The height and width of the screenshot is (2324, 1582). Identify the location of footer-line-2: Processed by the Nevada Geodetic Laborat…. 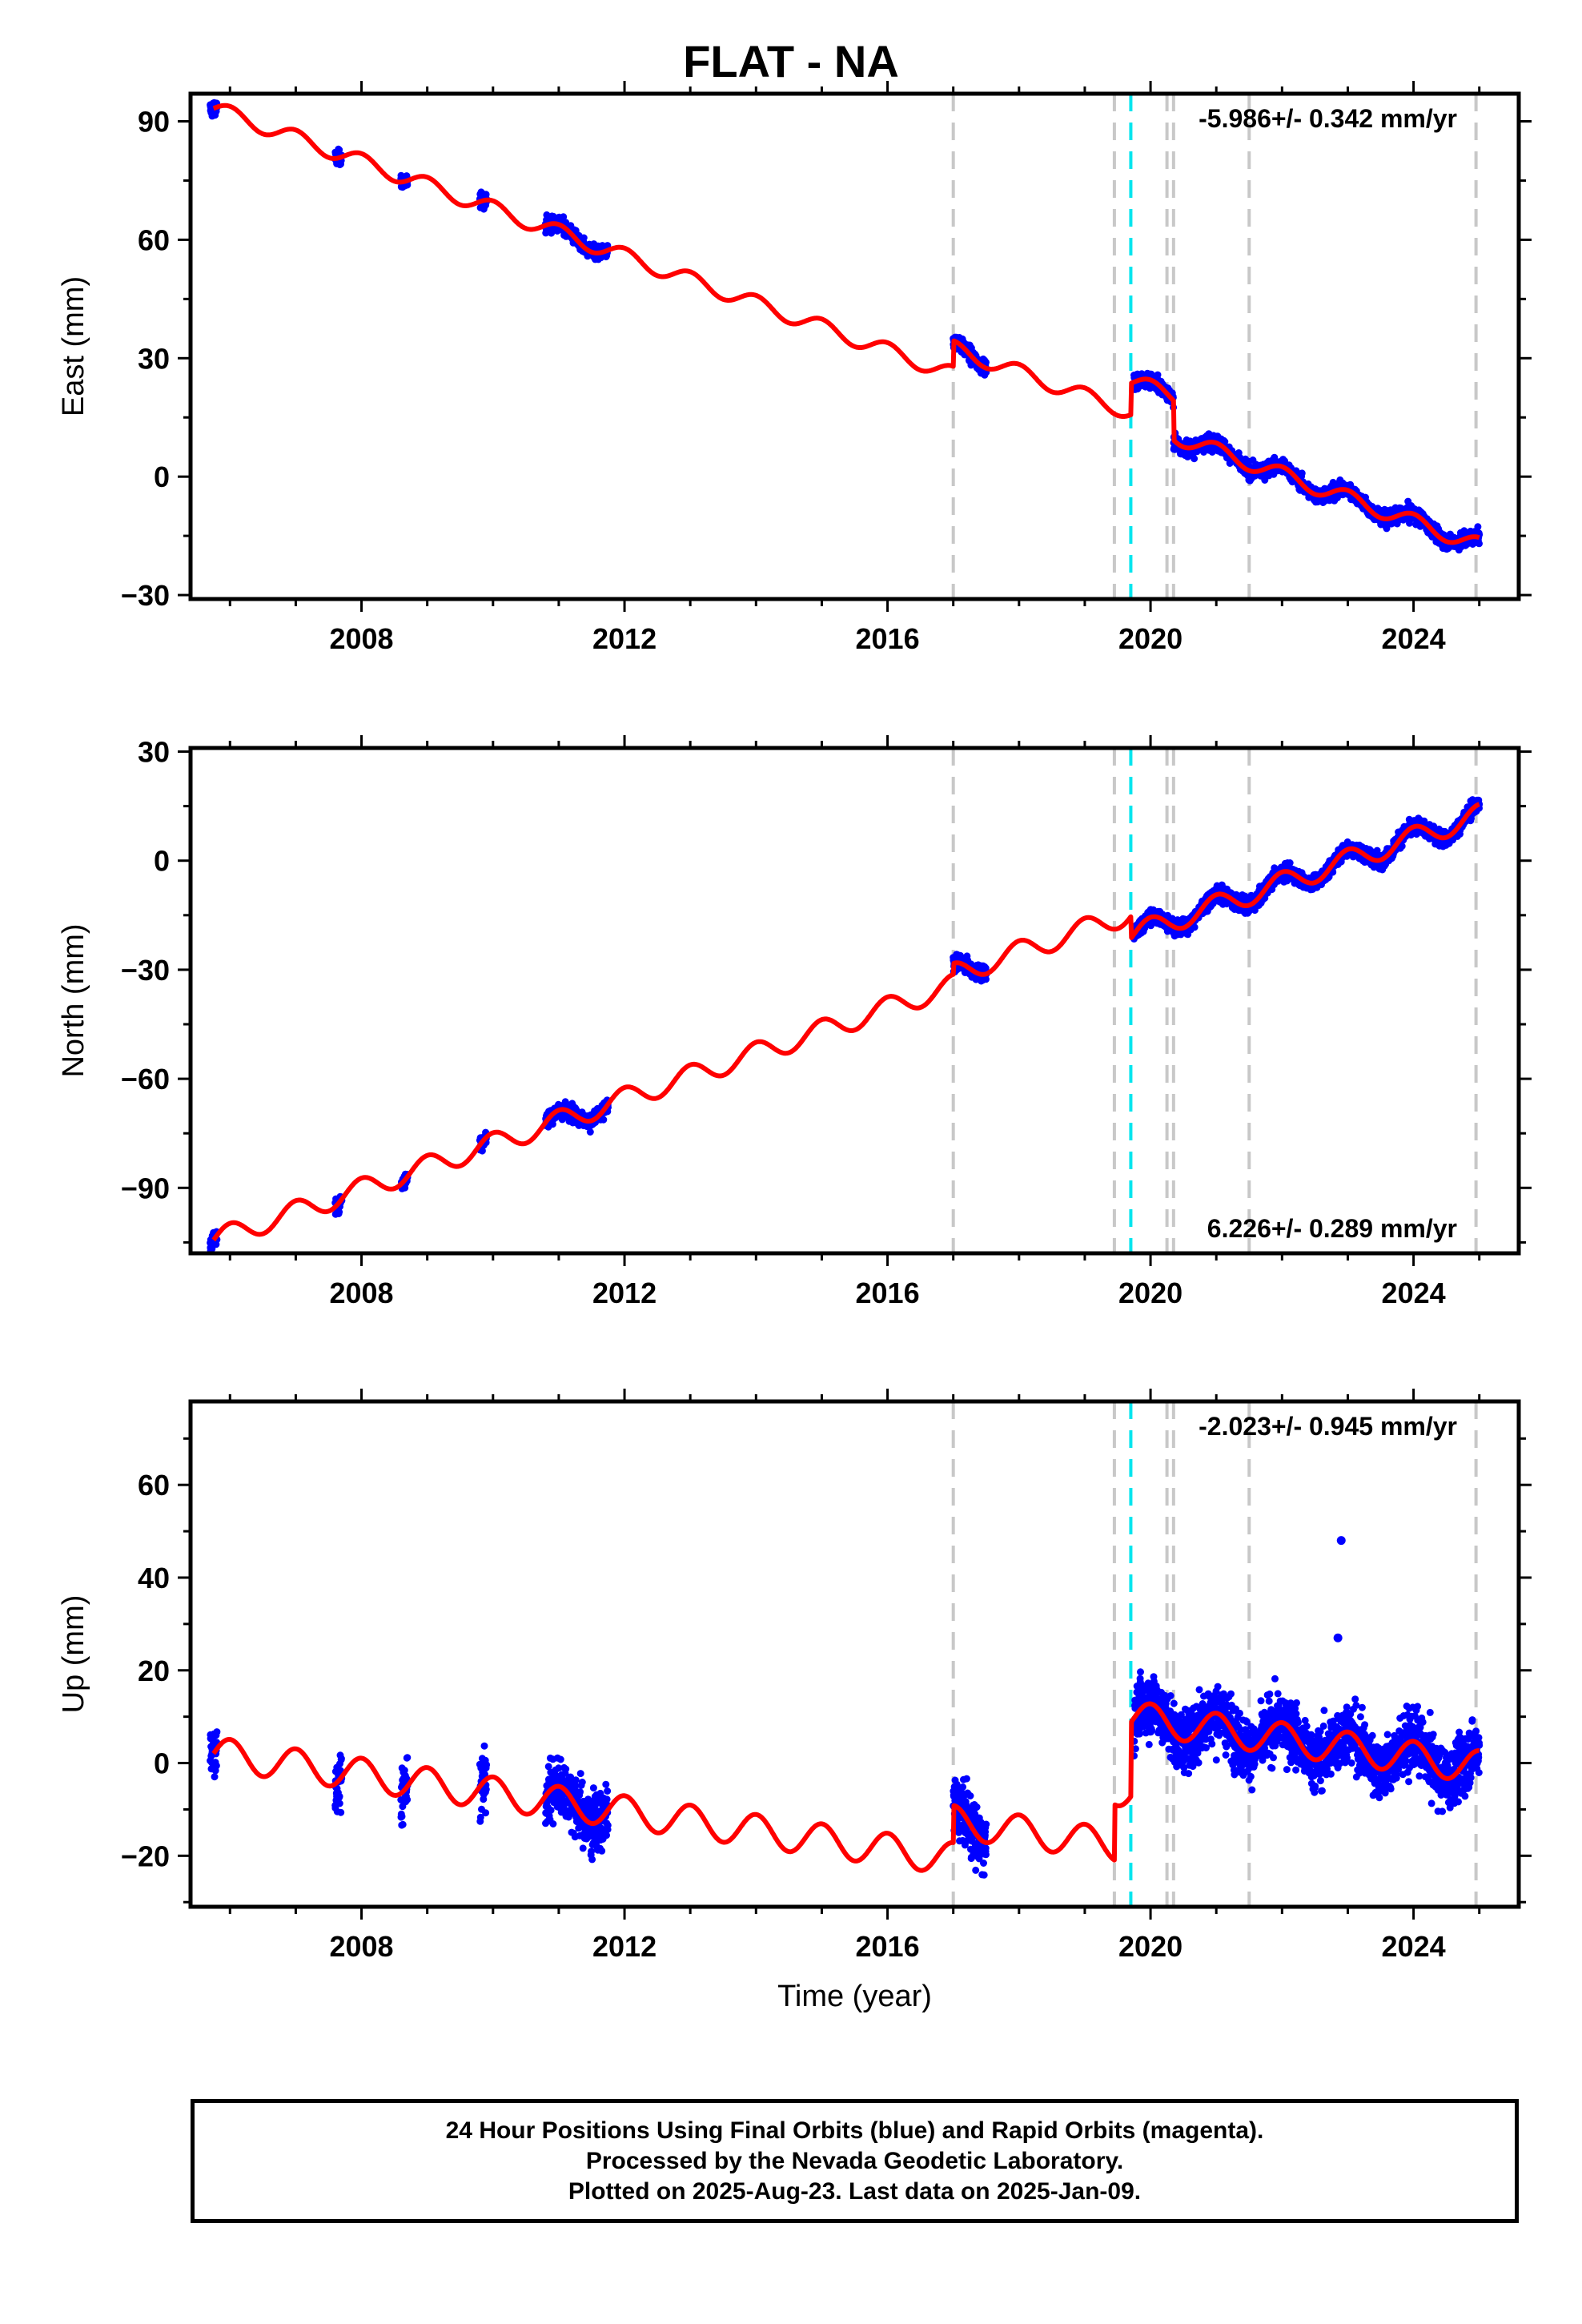
(854, 2161).